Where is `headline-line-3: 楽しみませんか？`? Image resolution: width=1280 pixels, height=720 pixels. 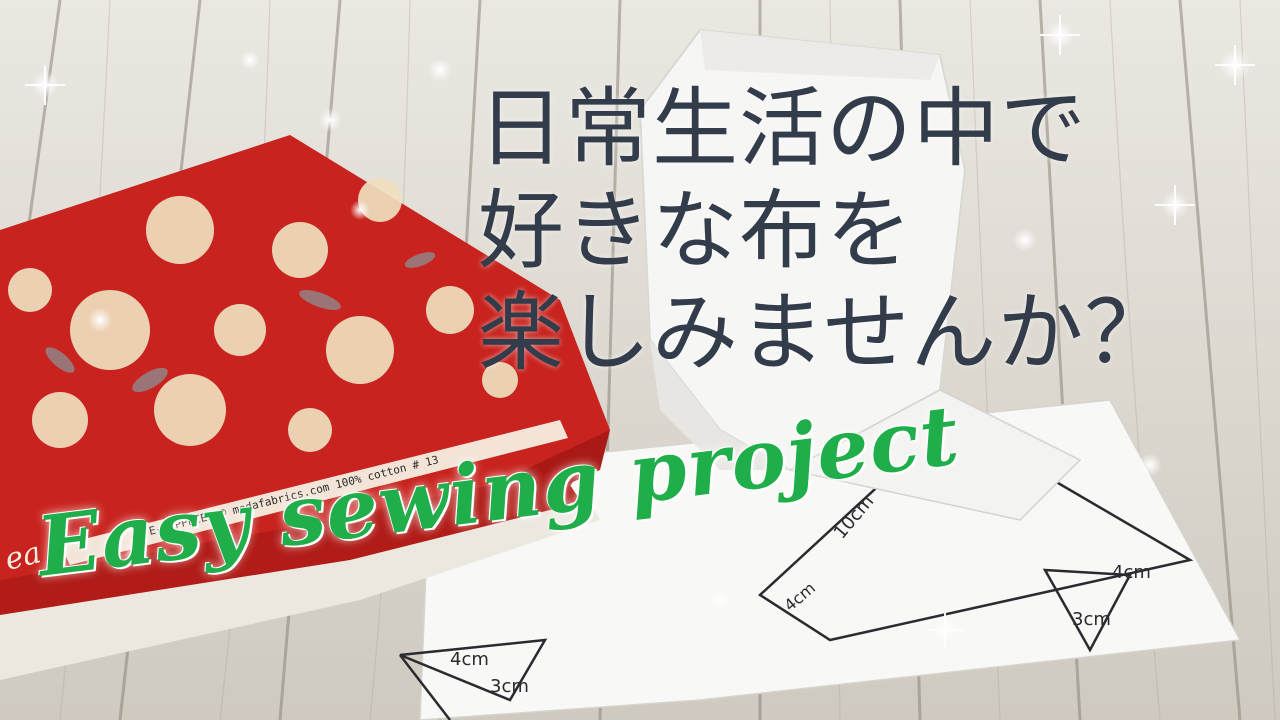 headline-line-3: 楽しみませんか？ is located at coordinates (825, 333).